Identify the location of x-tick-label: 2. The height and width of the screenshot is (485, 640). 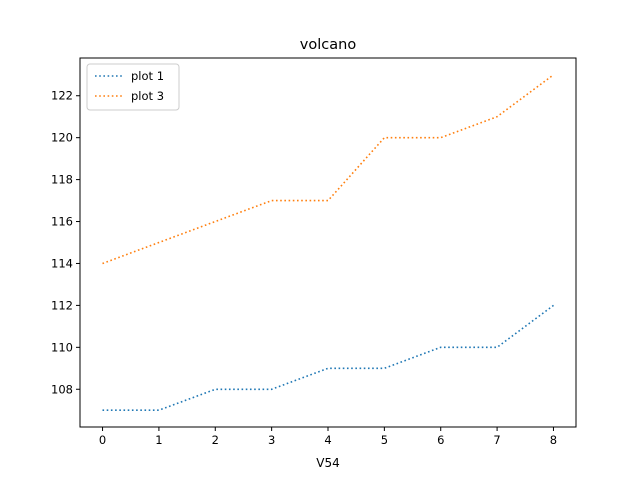
(215, 440).